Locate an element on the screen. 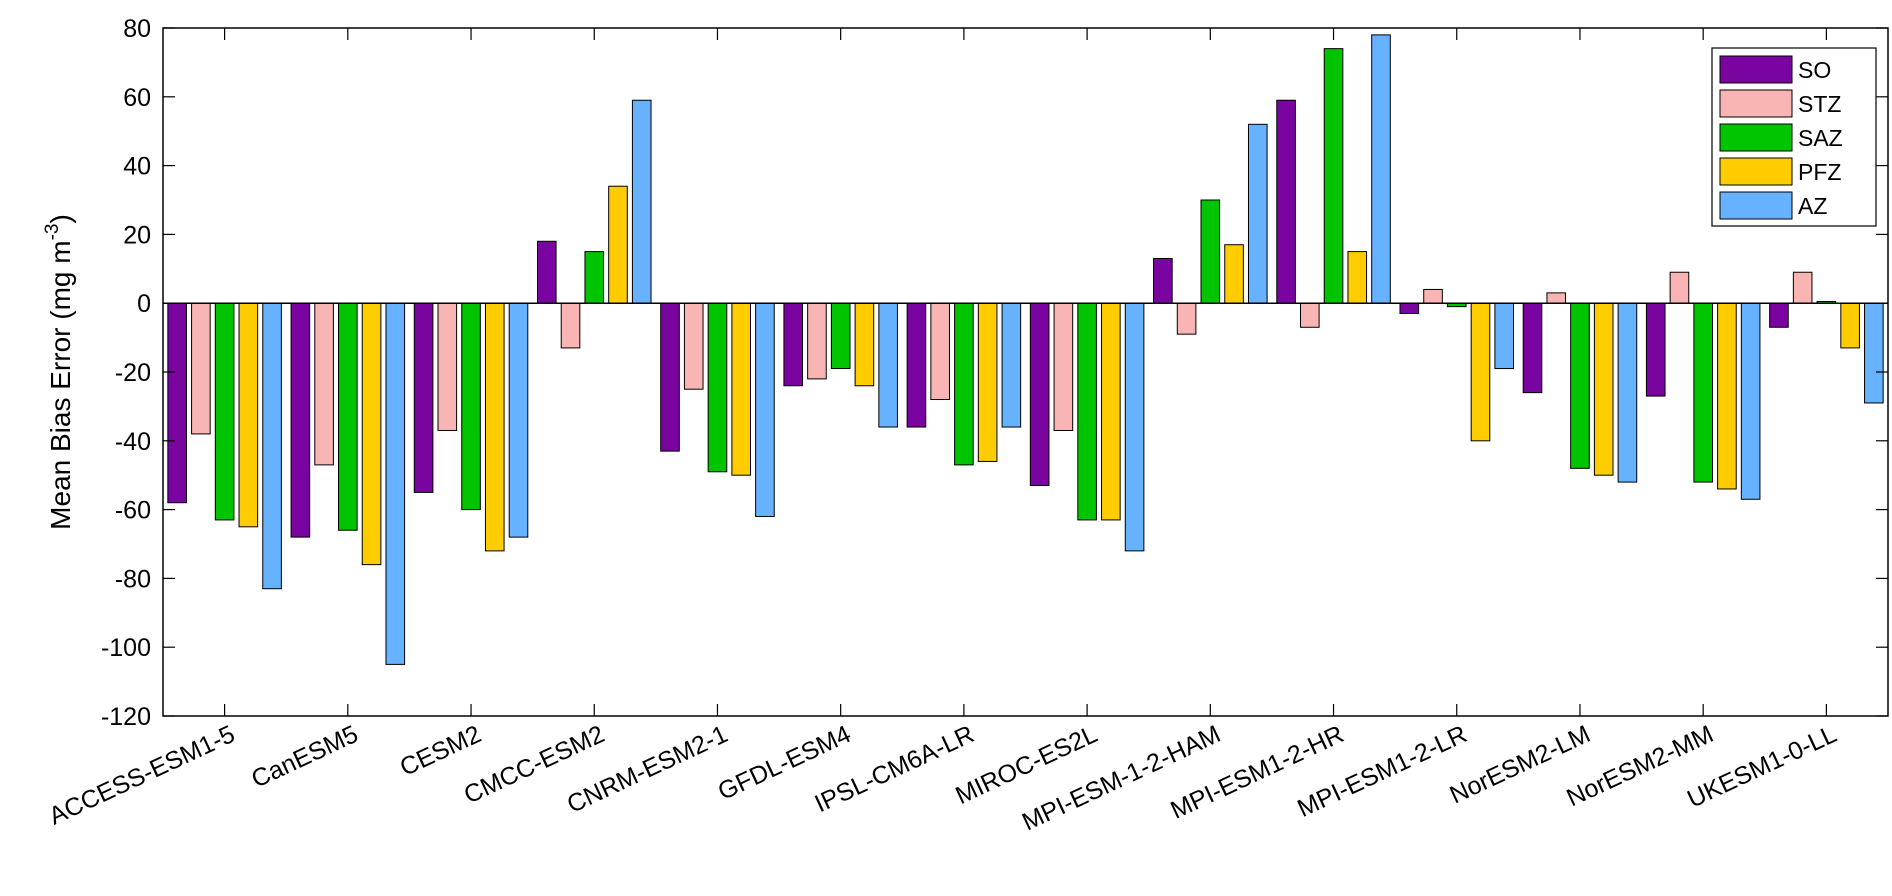  bar-az-gfdl-esm4 is located at coordinates (888, 365).